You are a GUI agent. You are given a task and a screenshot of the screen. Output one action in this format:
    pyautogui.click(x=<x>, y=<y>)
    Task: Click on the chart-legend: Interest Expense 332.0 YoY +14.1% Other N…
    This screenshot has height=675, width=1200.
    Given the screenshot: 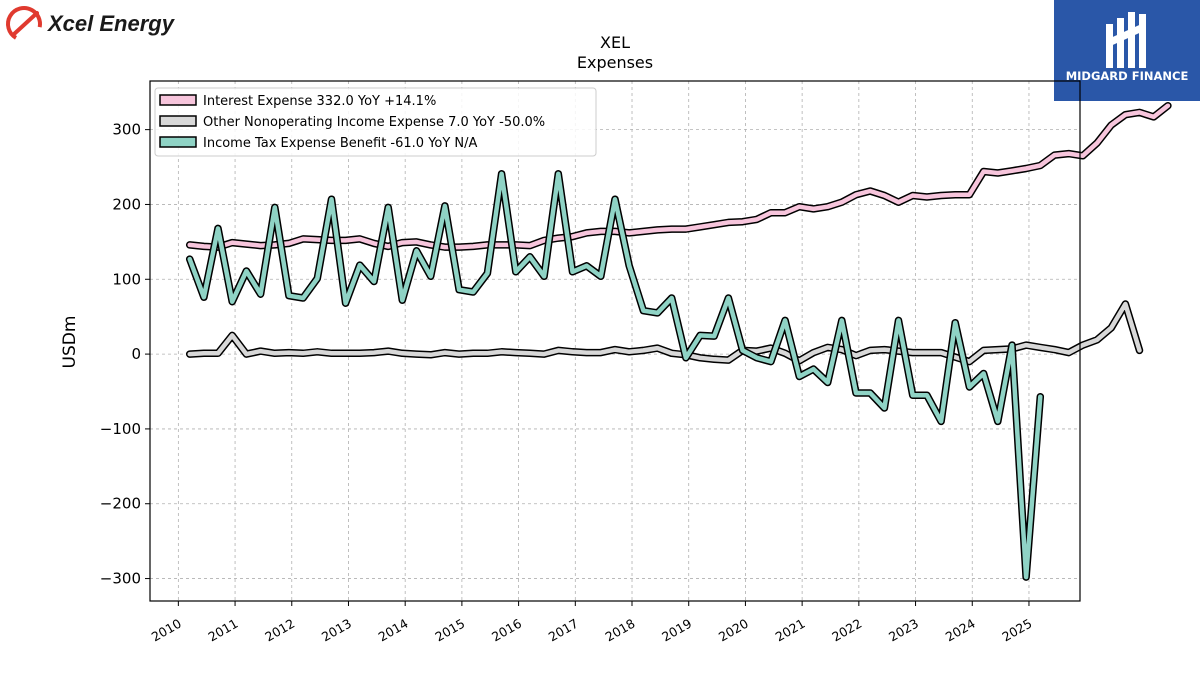 What is the action you would take?
    pyautogui.click(x=375, y=122)
    